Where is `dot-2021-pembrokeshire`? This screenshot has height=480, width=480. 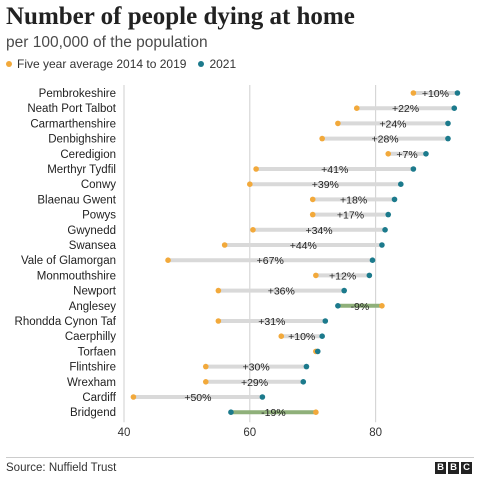 dot-2021-pembrokeshire is located at coordinates (457, 93).